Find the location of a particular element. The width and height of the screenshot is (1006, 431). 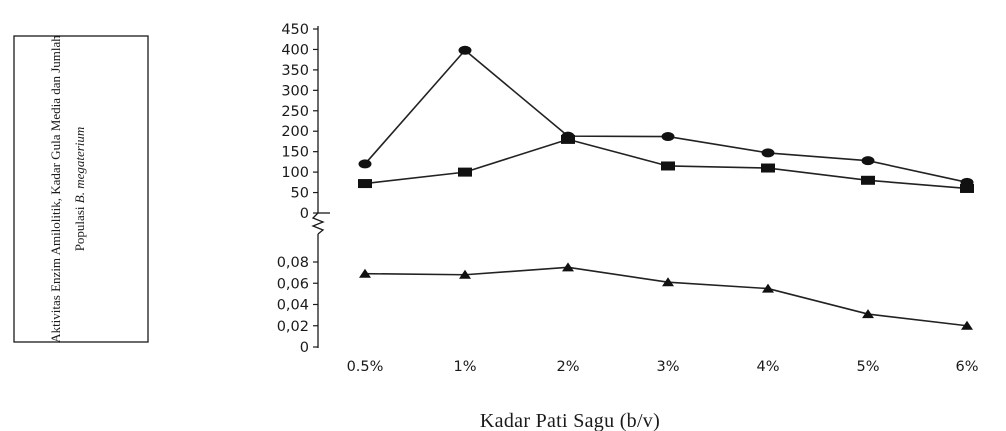

upper-y-tick-label: 100 is located at coordinates (295, 173).